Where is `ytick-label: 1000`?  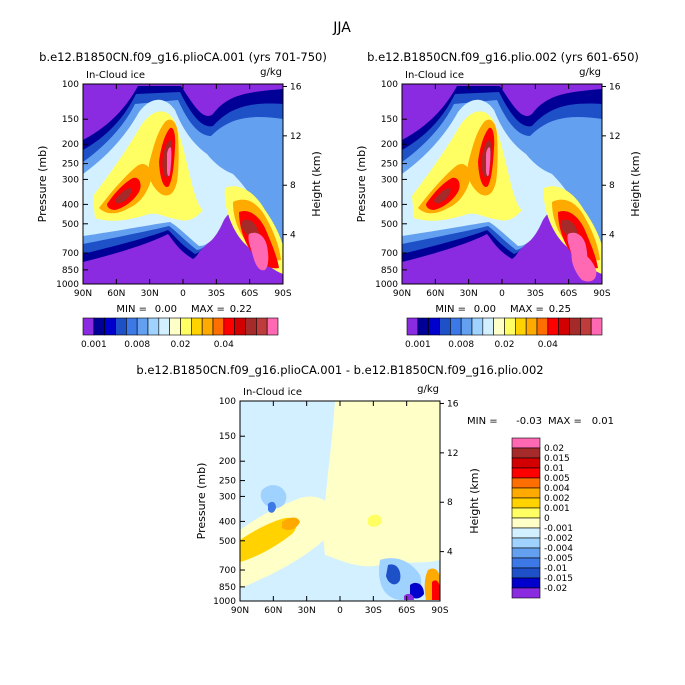 ytick-label: 1000 is located at coordinates (386, 285).